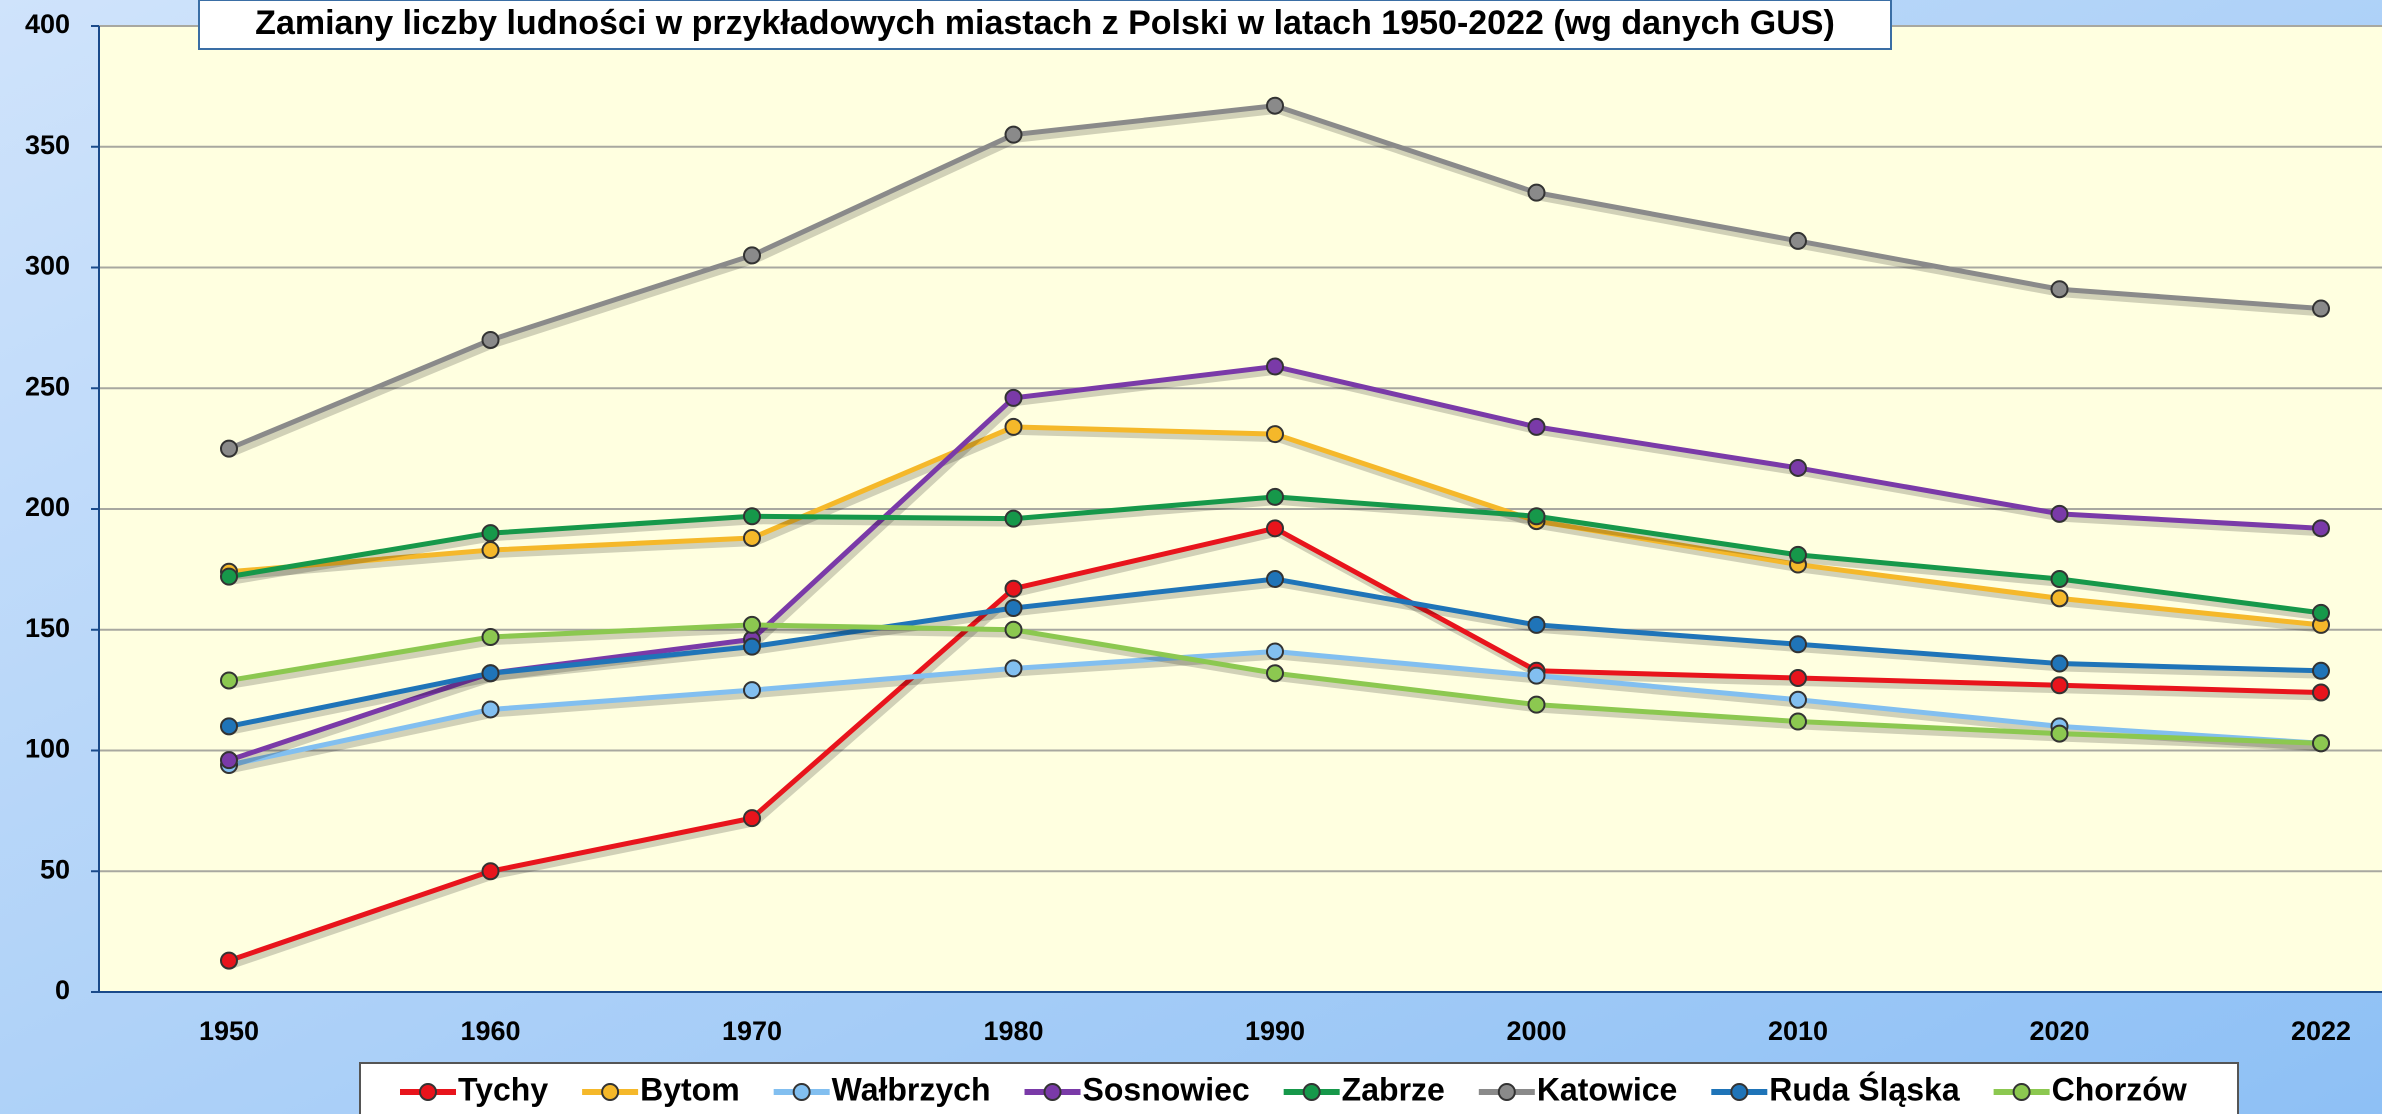  I want to click on legend-label: Zabrze, so click(1393, 1089).